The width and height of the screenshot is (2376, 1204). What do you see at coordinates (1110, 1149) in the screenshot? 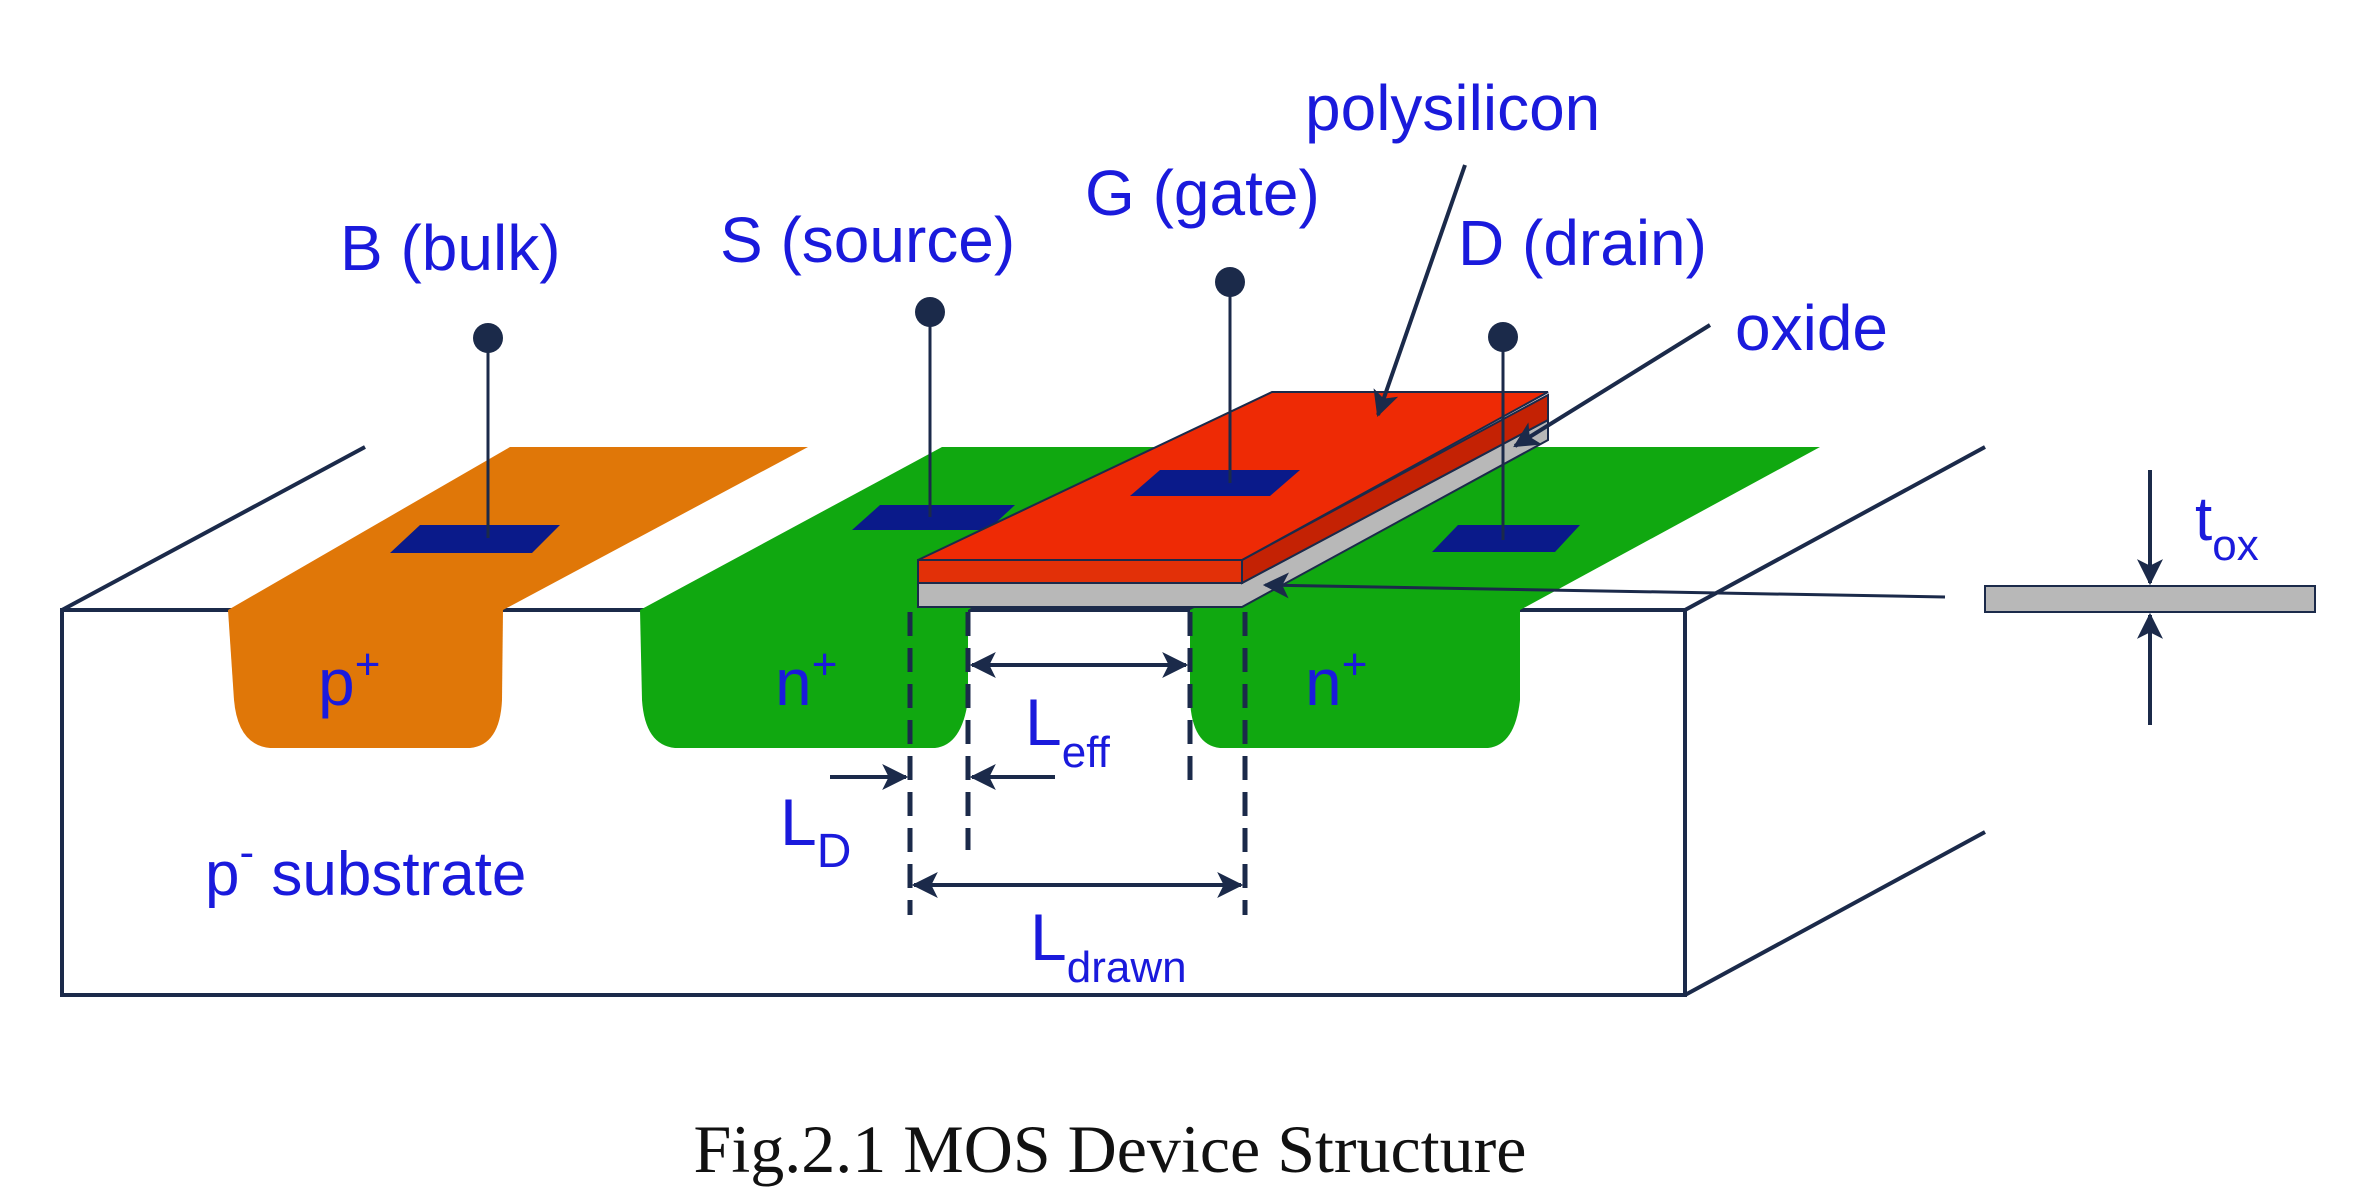
I see `figure-caption: Fig.2.1 MOS Device Structure` at bounding box center [1110, 1149].